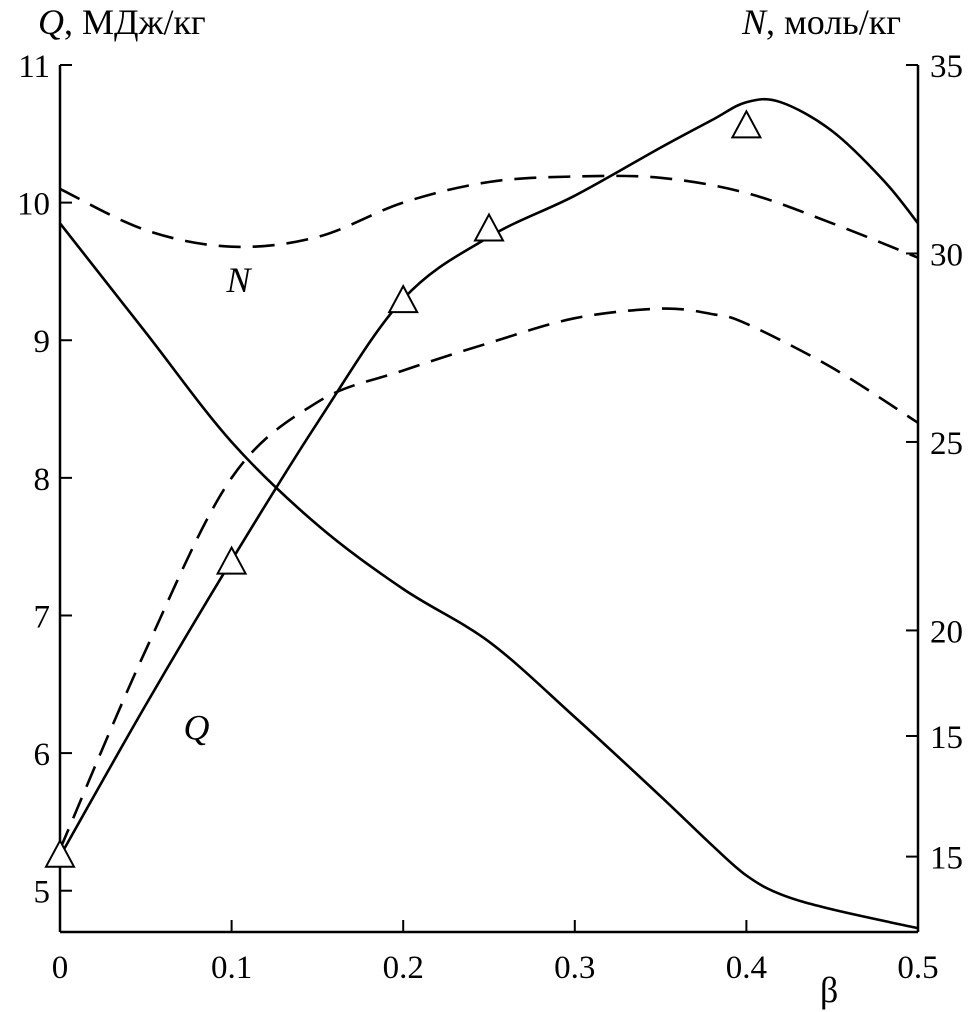 This screenshot has height=1012, width=974. I want to click on x-tick-label: 0.1, so click(231, 968).